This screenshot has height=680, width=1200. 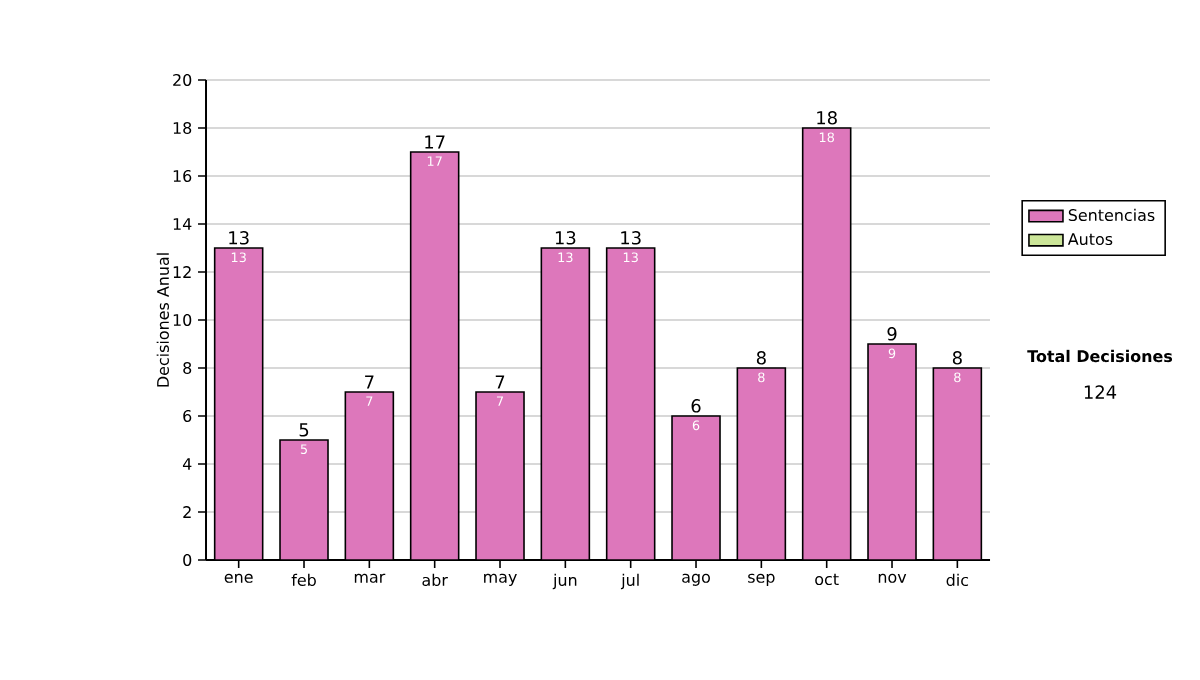 What do you see at coordinates (1100, 392) in the screenshot?
I see `text: 124` at bounding box center [1100, 392].